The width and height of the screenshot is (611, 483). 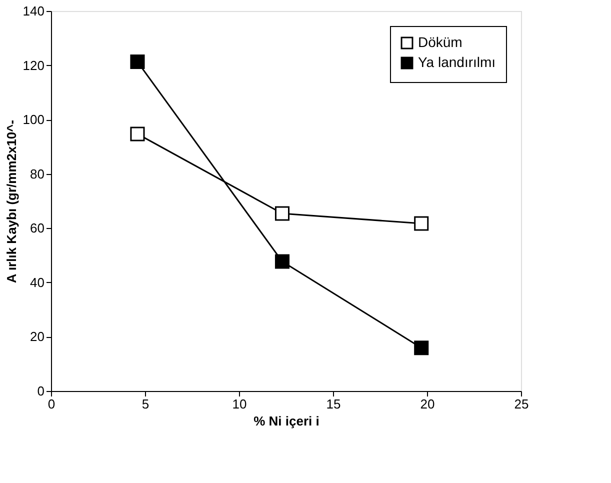 What do you see at coordinates (521, 404) in the screenshot?
I see `x-tick-label: 25` at bounding box center [521, 404].